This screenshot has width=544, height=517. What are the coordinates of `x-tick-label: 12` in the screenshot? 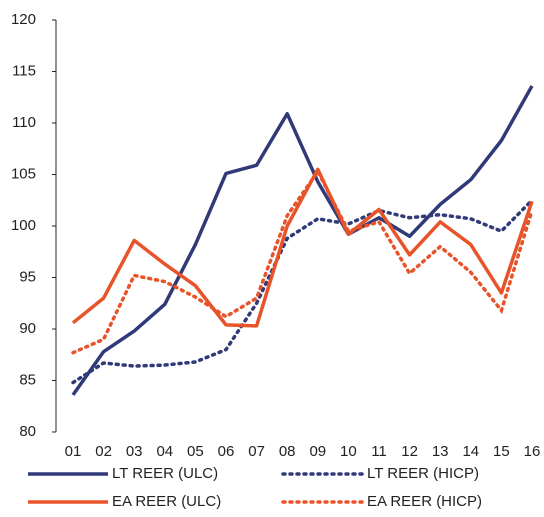 It's located at (409, 451).